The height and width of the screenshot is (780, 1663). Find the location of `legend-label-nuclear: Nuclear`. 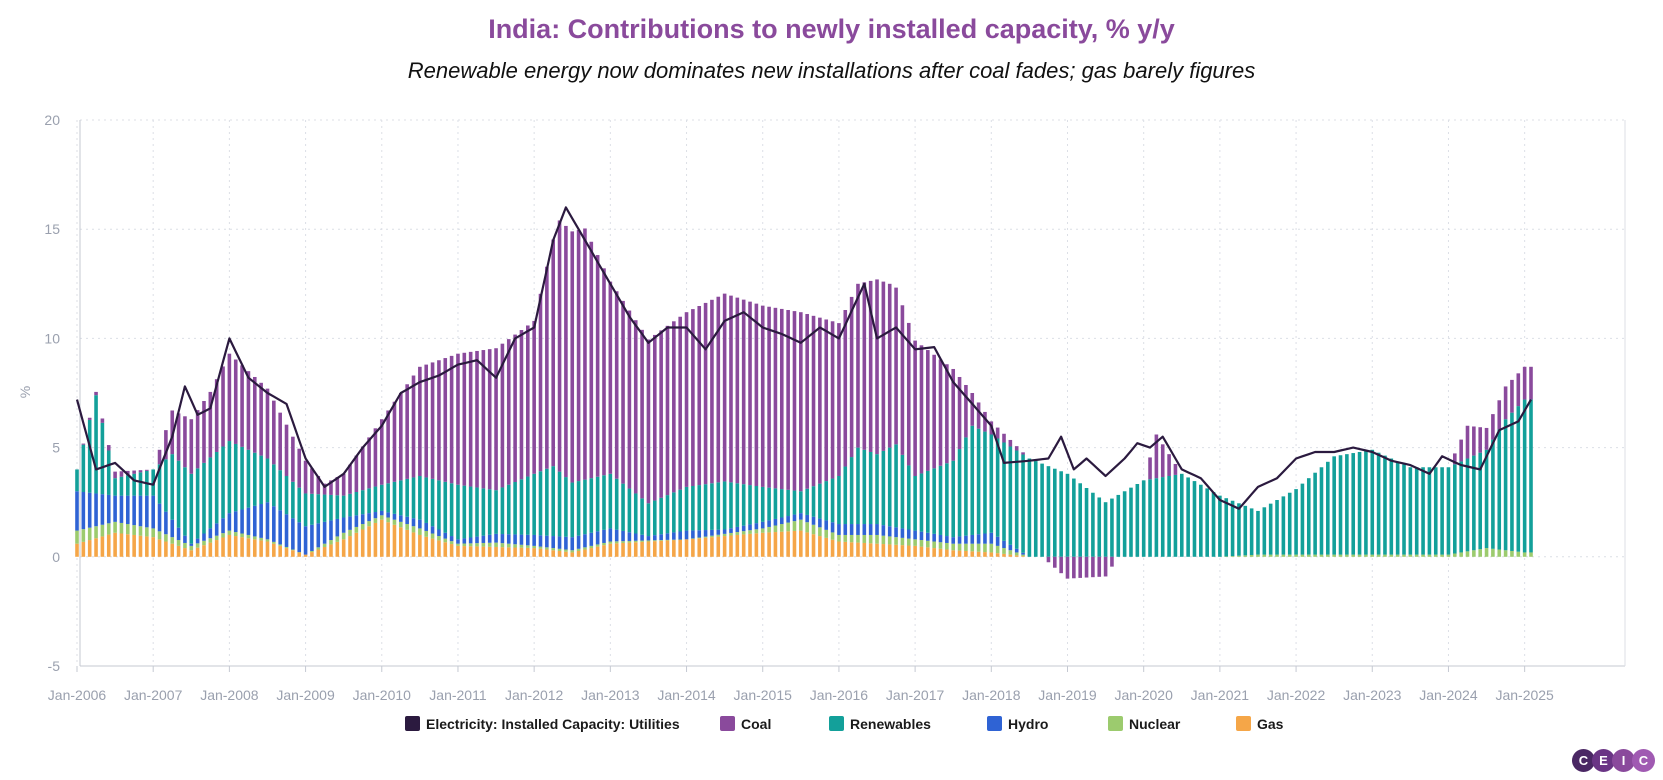

legend-label-nuclear: Nuclear is located at coordinates (1155, 724).